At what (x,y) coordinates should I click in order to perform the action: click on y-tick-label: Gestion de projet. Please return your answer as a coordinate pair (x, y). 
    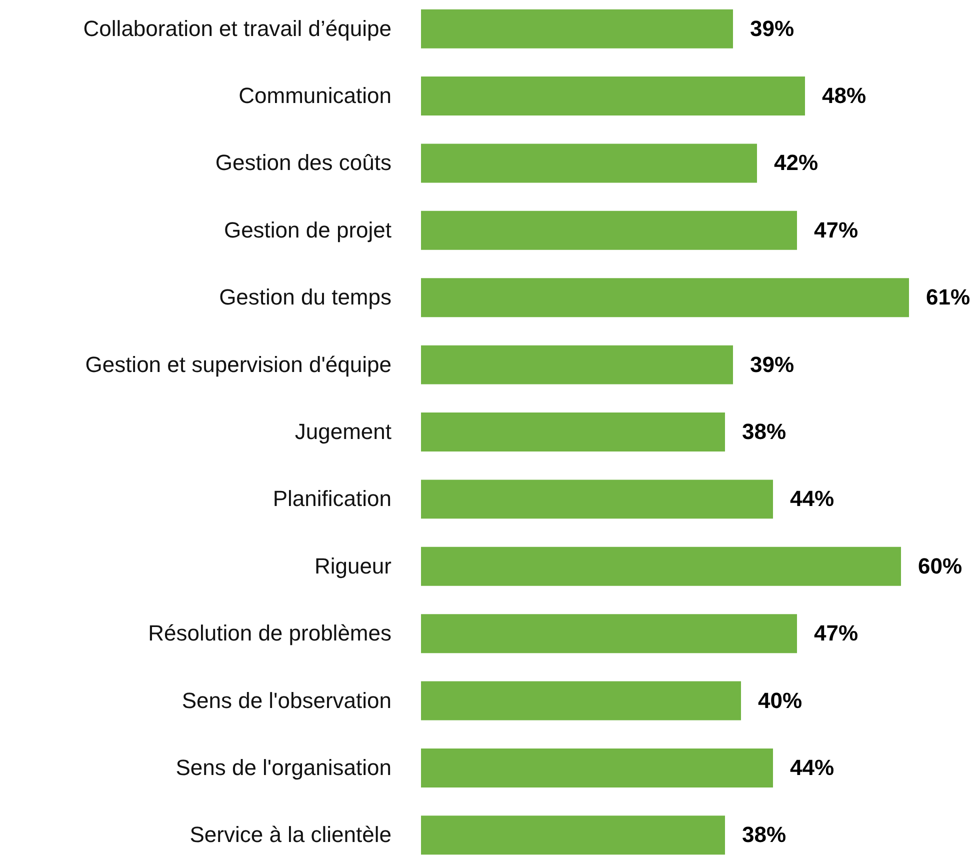
    Looking at the image, I should click on (308, 229).